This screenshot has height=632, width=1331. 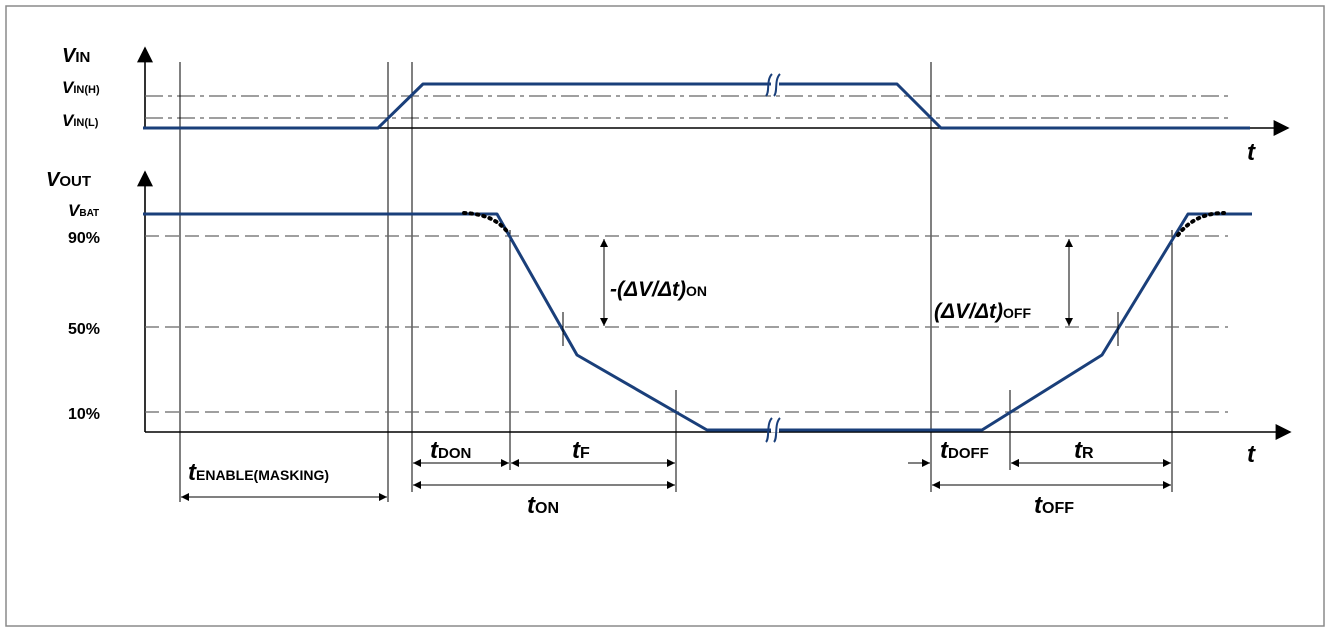 I want to click on vout-label: VOUT, so click(x=68, y=180).